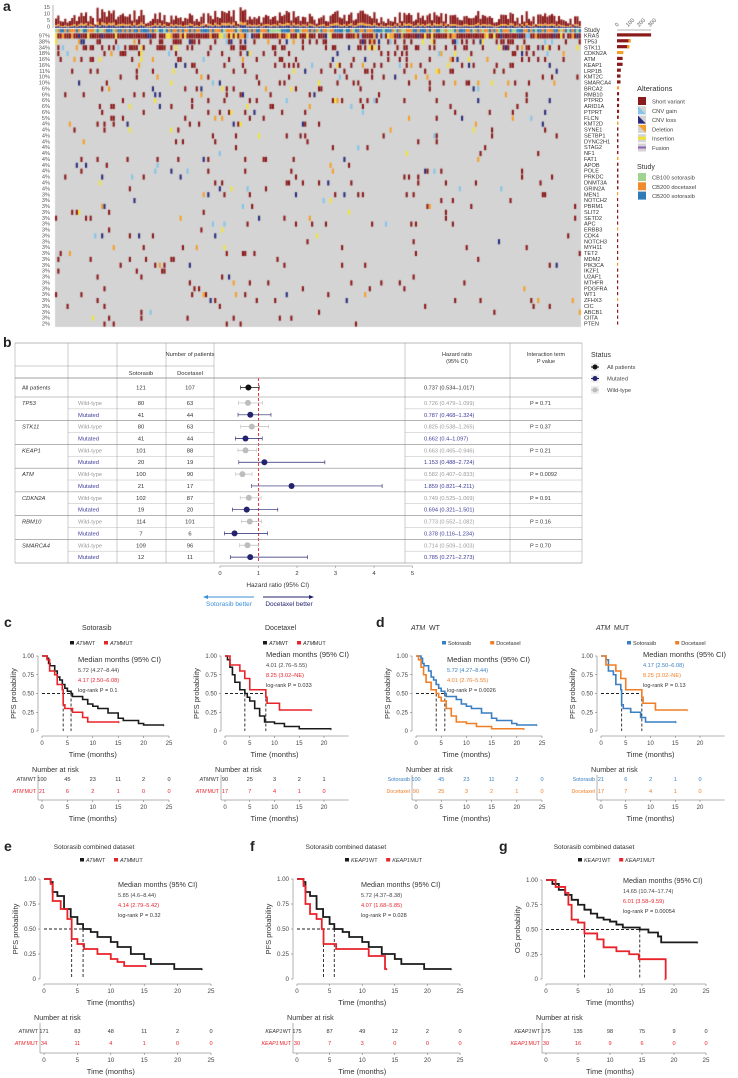  I want to click on gene-name: DNMT3A, so click(595, 184).